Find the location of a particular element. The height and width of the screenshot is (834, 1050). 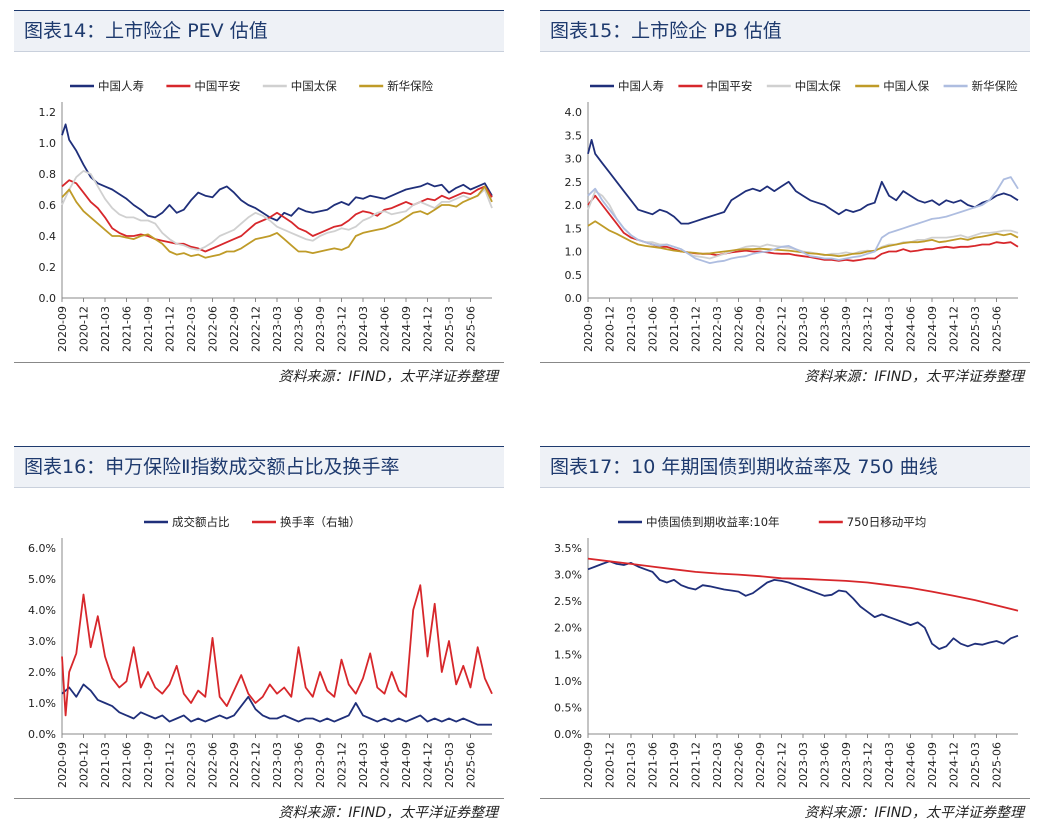

y-tick-label: 3.5 is located at coordinates (574, 135).